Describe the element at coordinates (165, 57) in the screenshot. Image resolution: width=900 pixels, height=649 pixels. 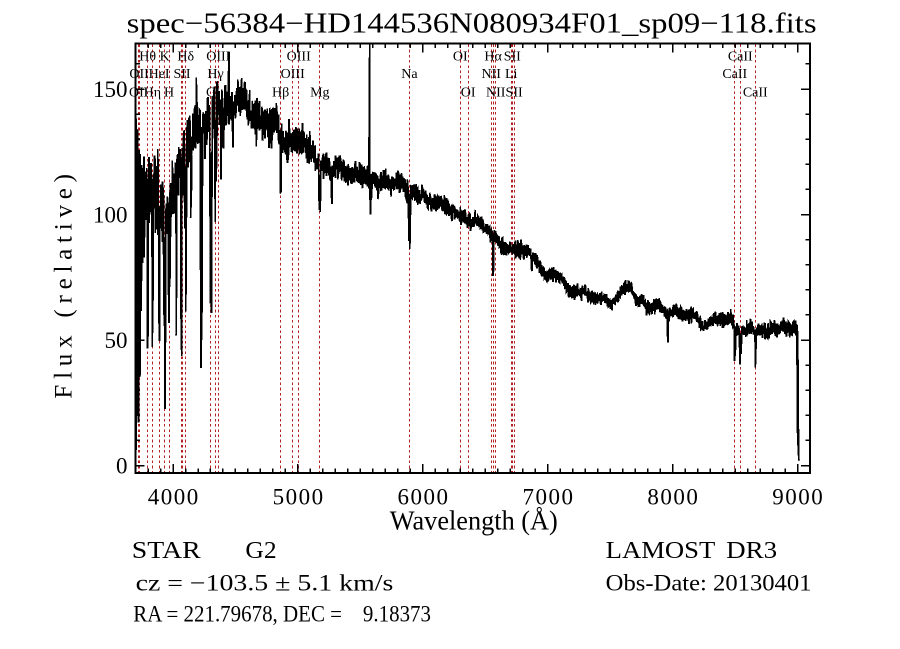
I see `svg-text: K` at that location.